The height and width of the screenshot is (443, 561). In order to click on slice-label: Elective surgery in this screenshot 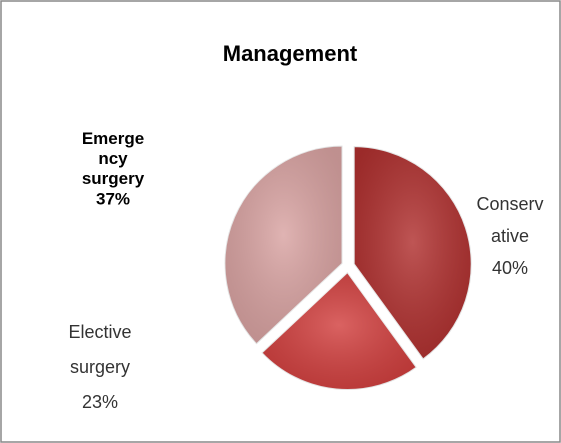, I will do `click(99, 349)`.